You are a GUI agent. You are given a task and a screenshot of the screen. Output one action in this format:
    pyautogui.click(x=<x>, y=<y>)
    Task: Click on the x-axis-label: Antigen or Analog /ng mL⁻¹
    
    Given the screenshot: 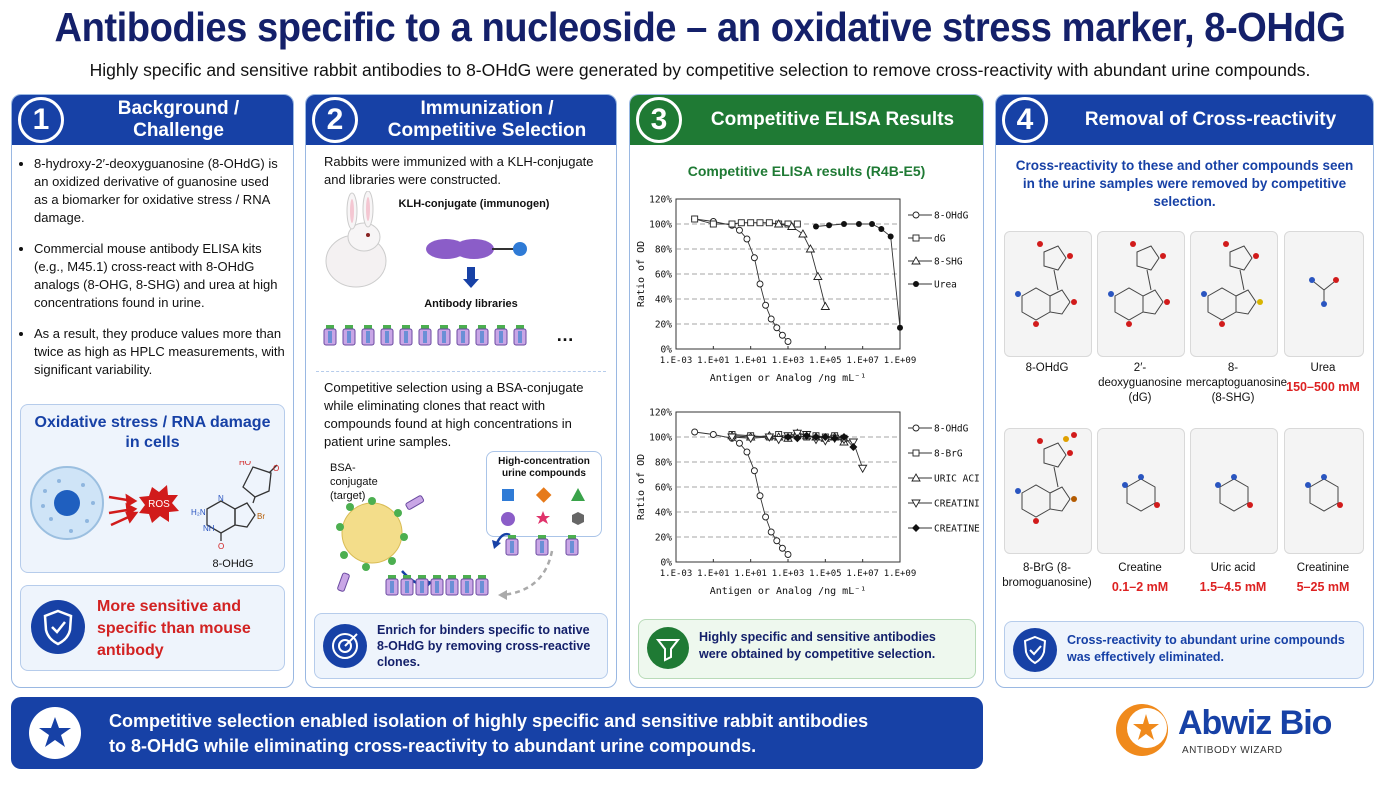 What is the action you would take?
    pyautogui.click(x=788, y=378)
    